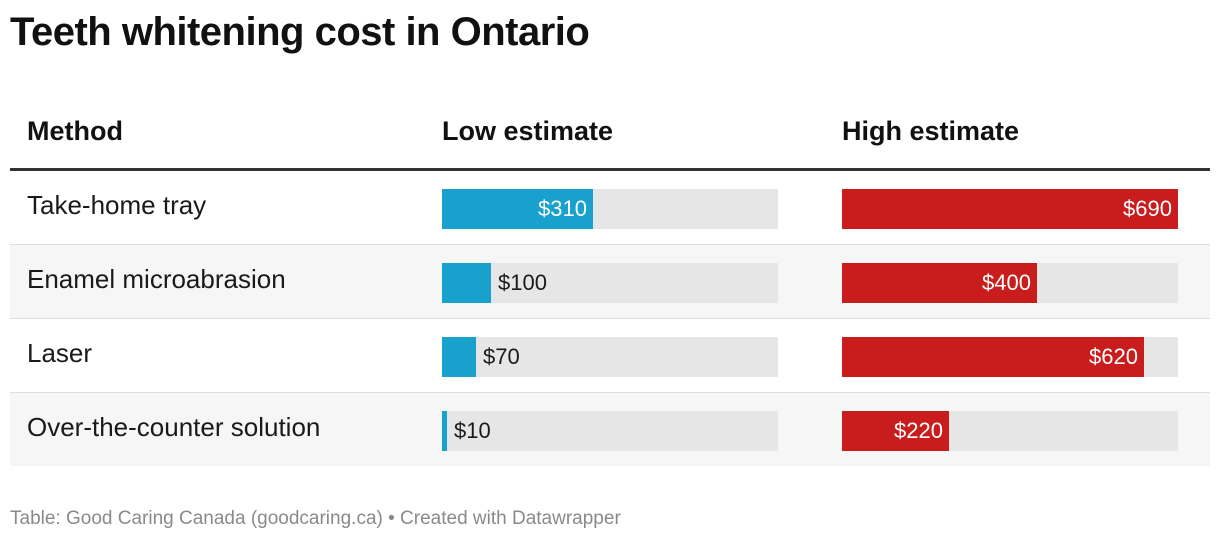 The height and width of the screenshot is (542, 1220). Describe the element at coordinates (918, 430) in the screenshot. I see `high-estimate-value-label: $220` at that location.